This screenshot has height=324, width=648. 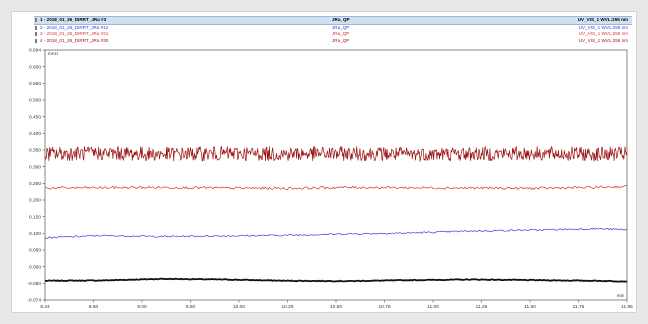 What do you see at coordinates (482, 307) in the screenshot?
I see `x-tick-label: 11.25` at bounding box center [482, 307].